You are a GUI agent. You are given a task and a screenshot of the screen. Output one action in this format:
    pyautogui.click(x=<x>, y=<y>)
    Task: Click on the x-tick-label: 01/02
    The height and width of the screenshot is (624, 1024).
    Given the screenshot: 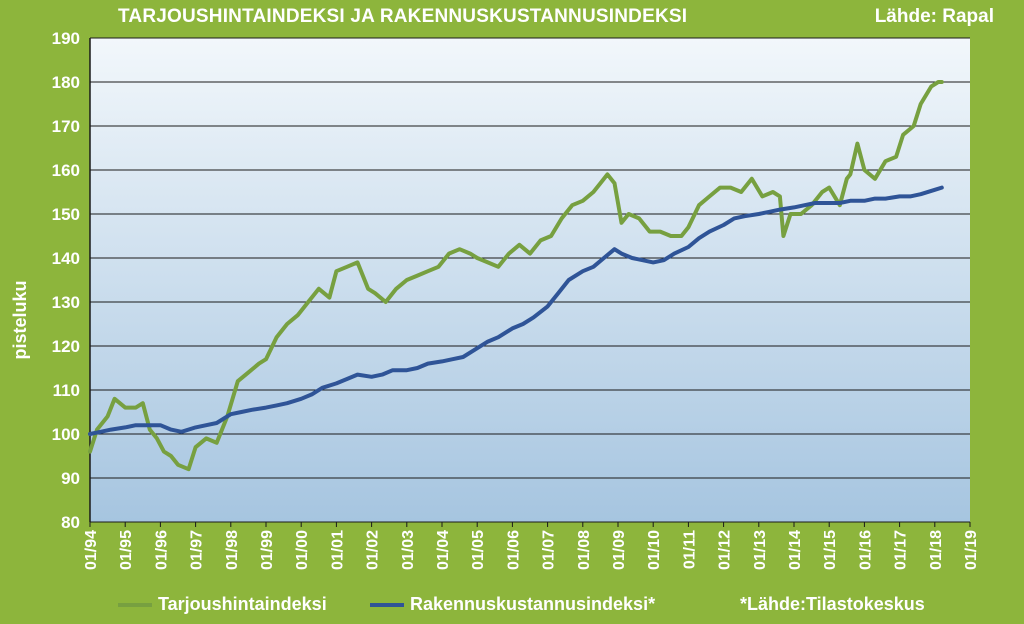 What is the action you would take?
    pyautogui.click(x=373, y=550)
    